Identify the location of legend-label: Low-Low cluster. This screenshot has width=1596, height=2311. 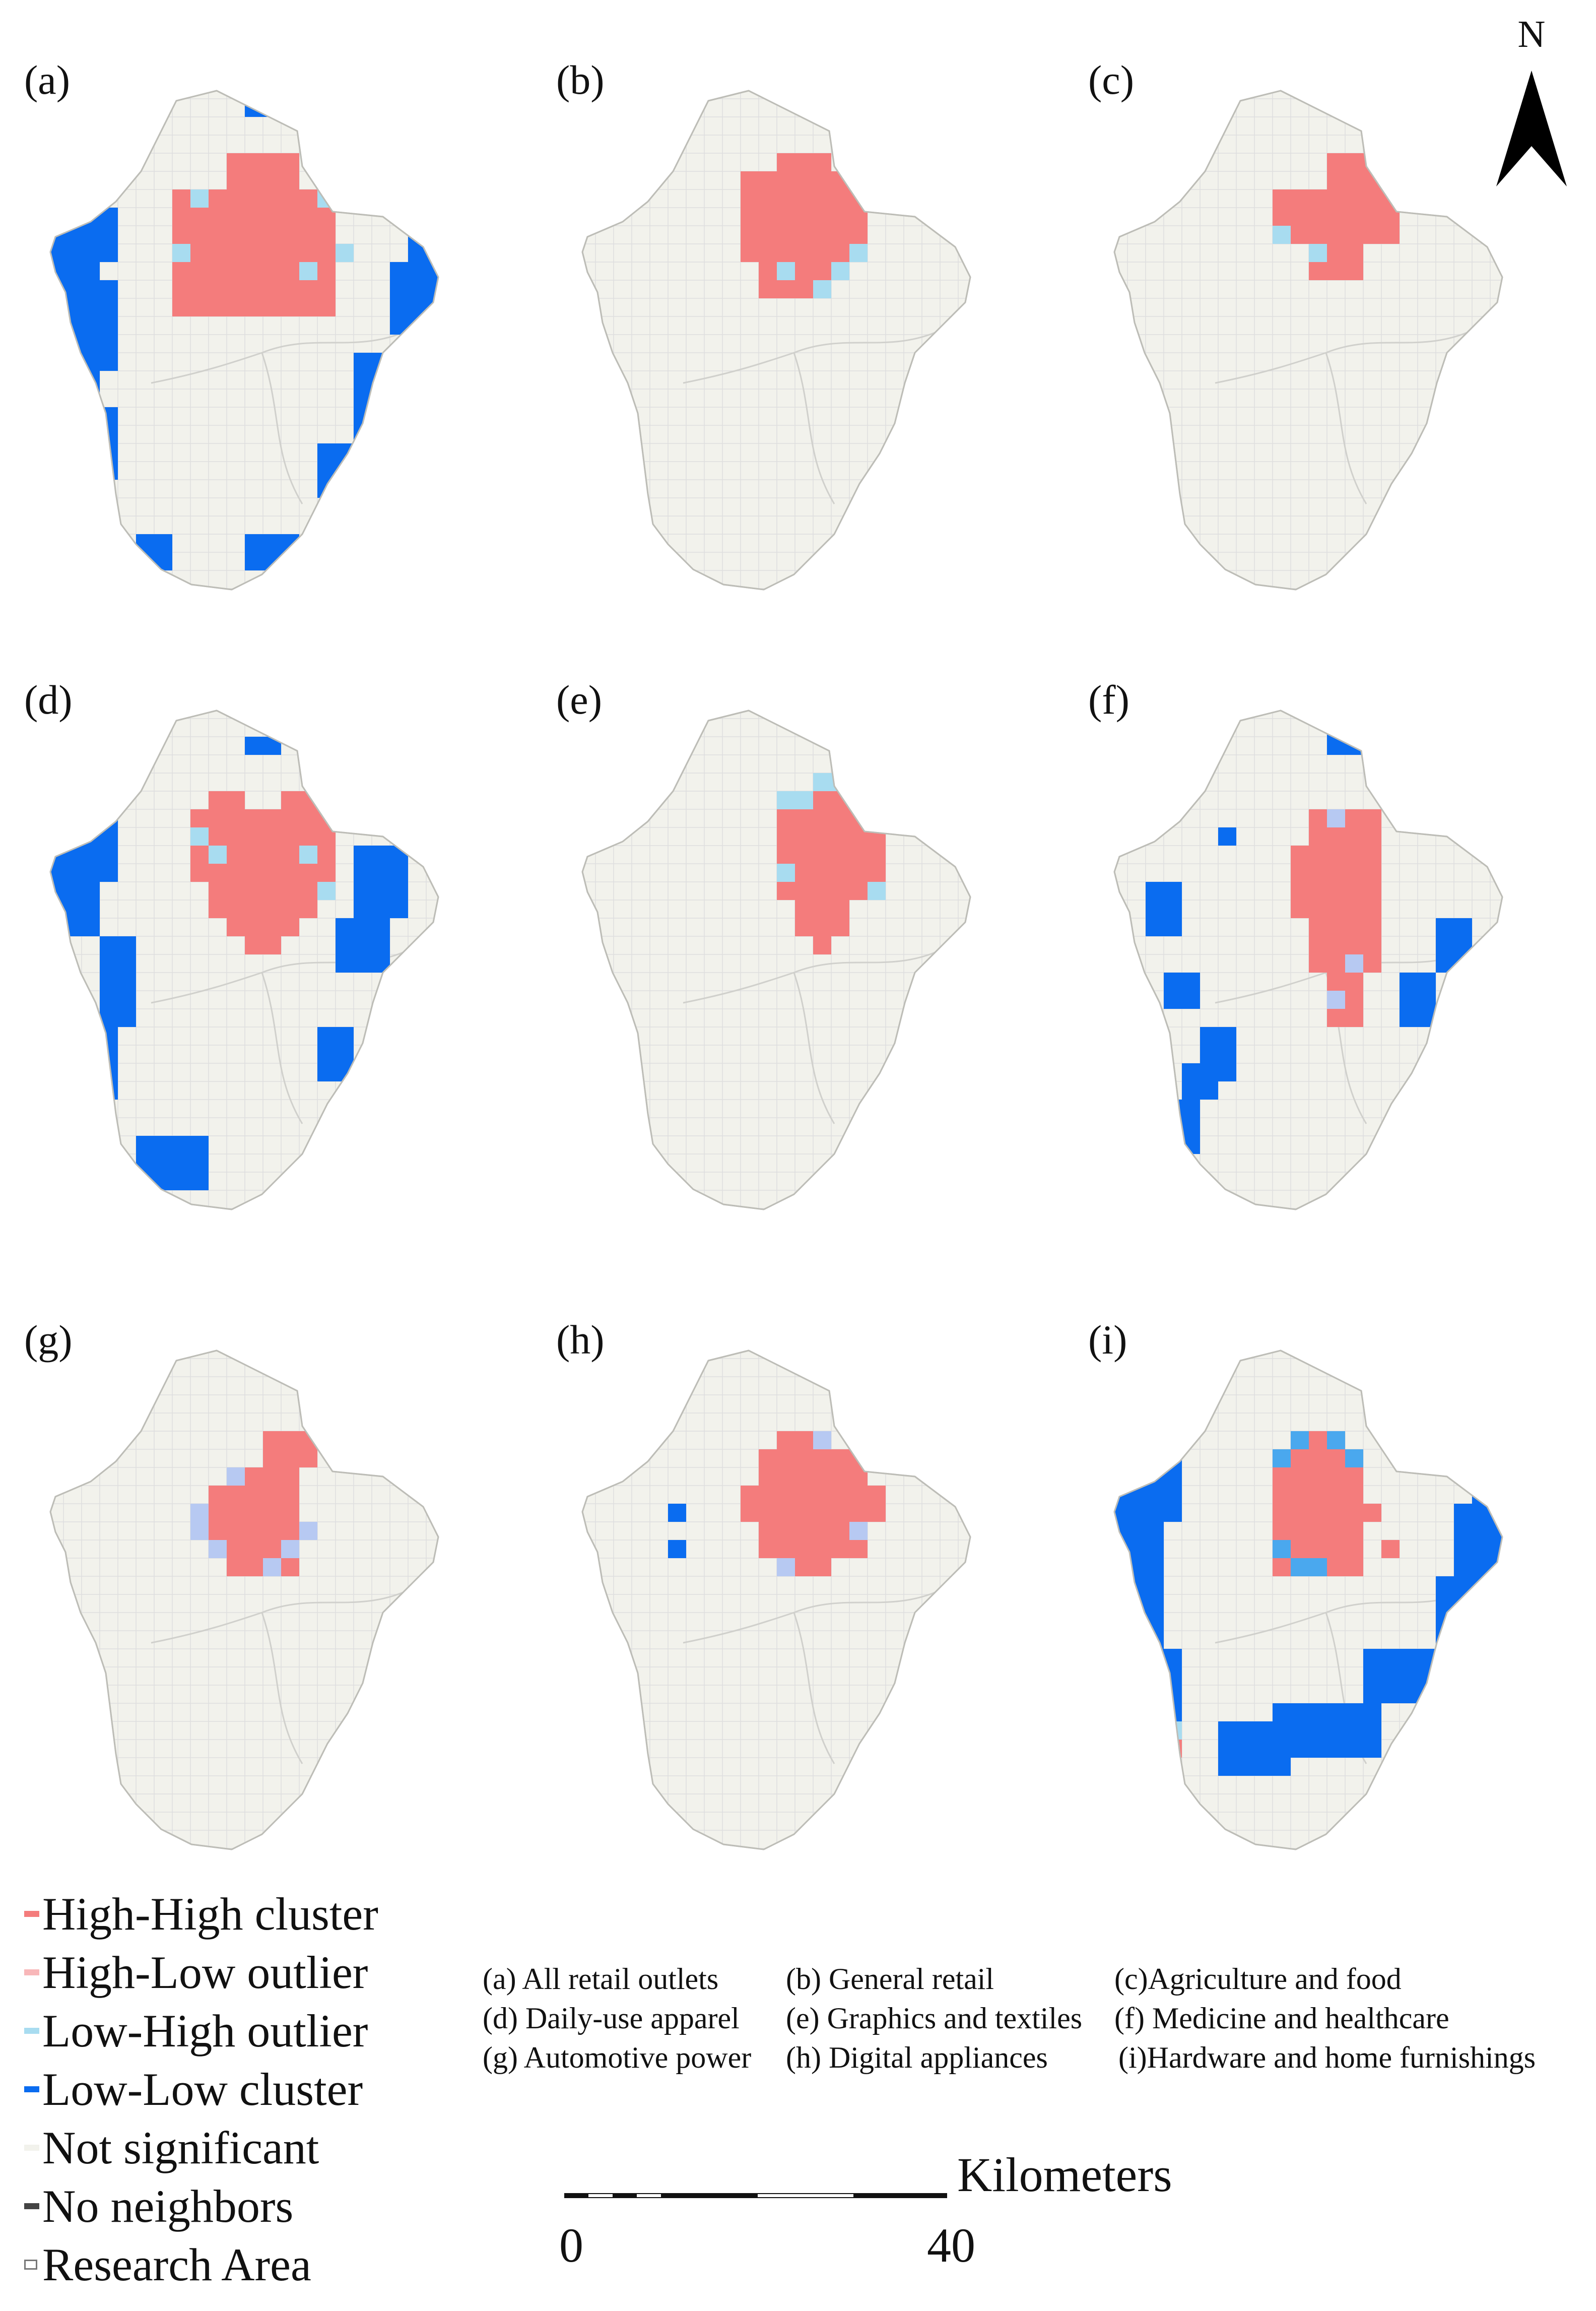
(202, 2089).